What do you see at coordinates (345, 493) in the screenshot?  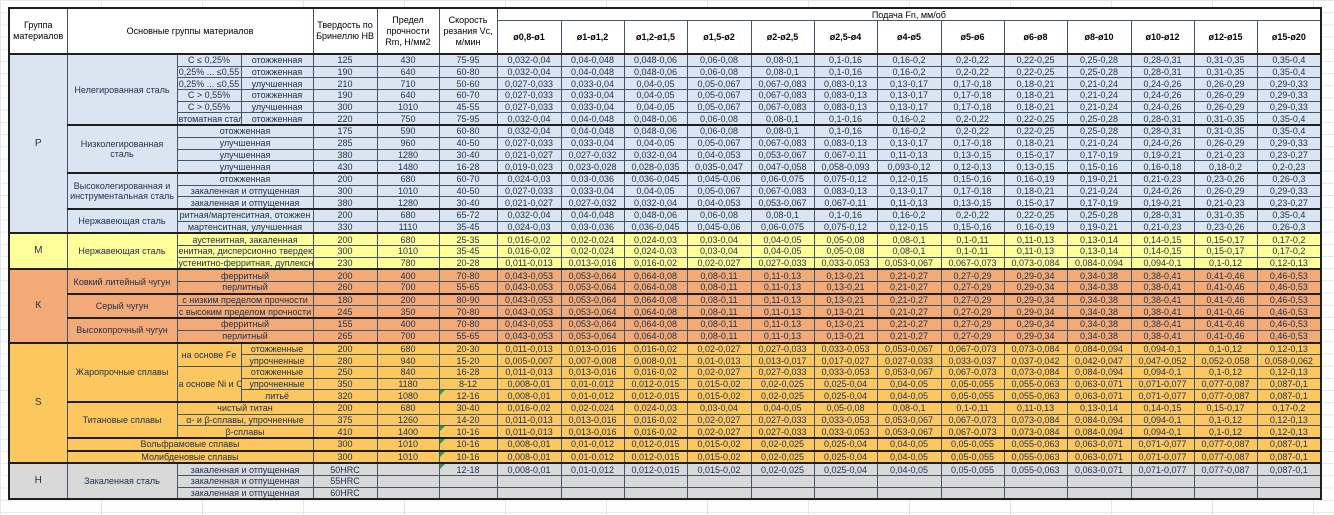 I see `cell: 60HRC` at bounding box center [345, 493].